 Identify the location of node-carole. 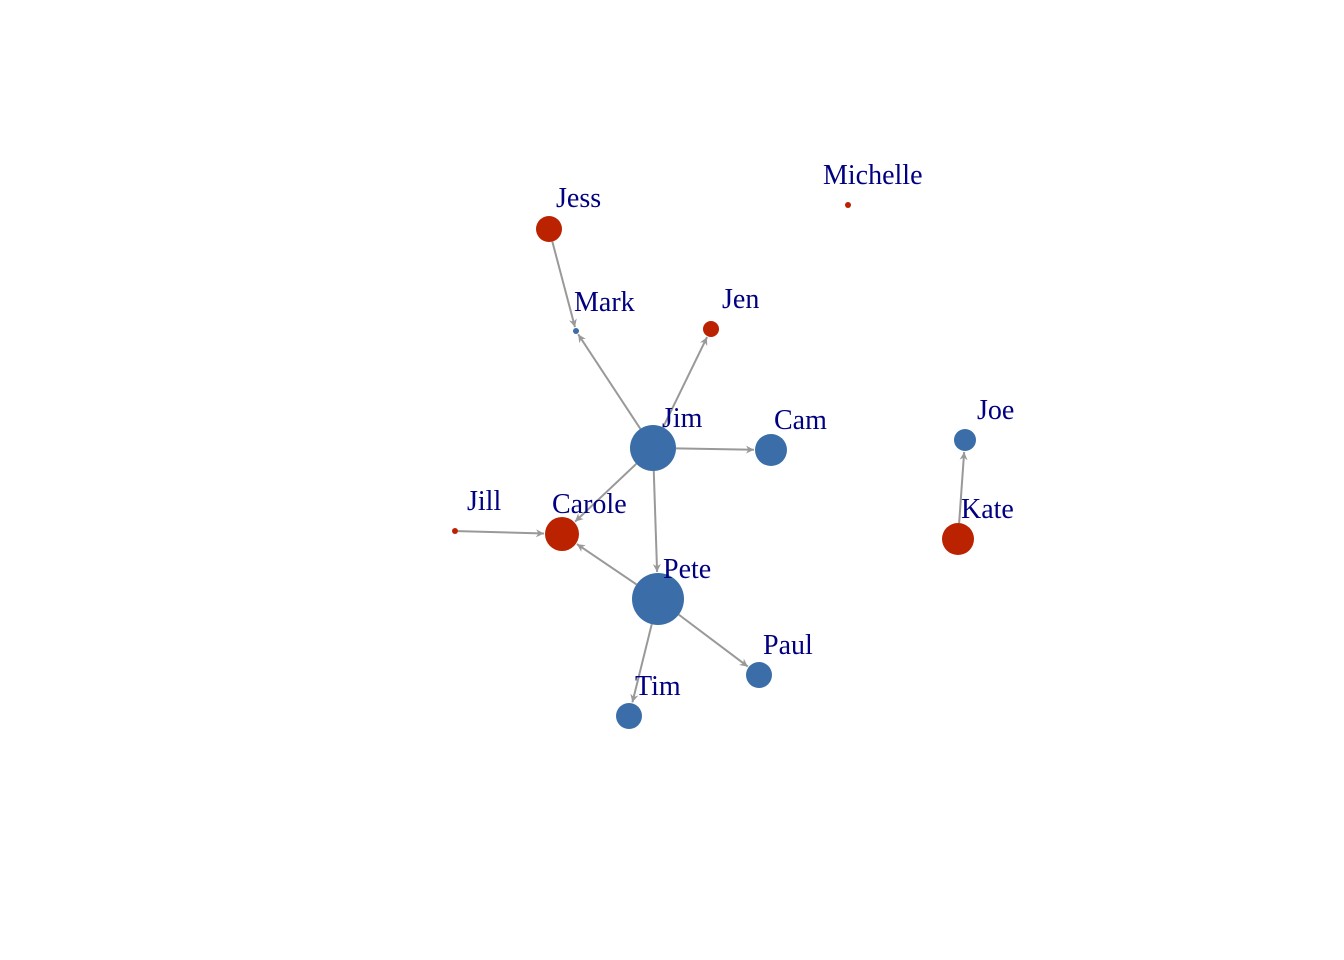
(562, 534).